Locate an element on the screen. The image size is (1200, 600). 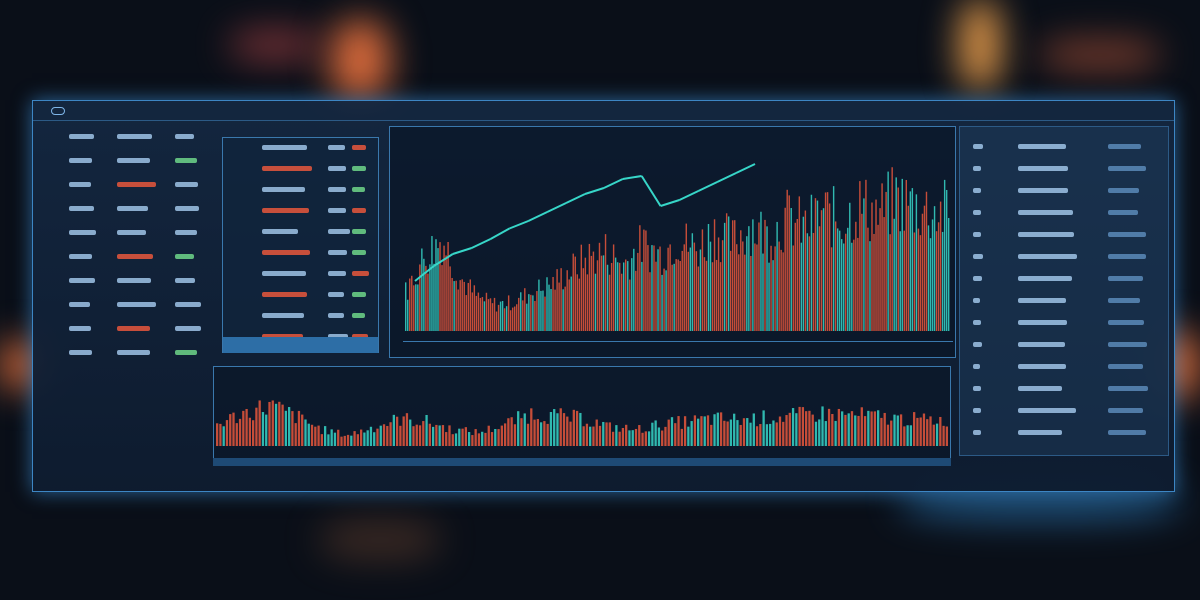
right-panel is located at coordinates (1064, 291).